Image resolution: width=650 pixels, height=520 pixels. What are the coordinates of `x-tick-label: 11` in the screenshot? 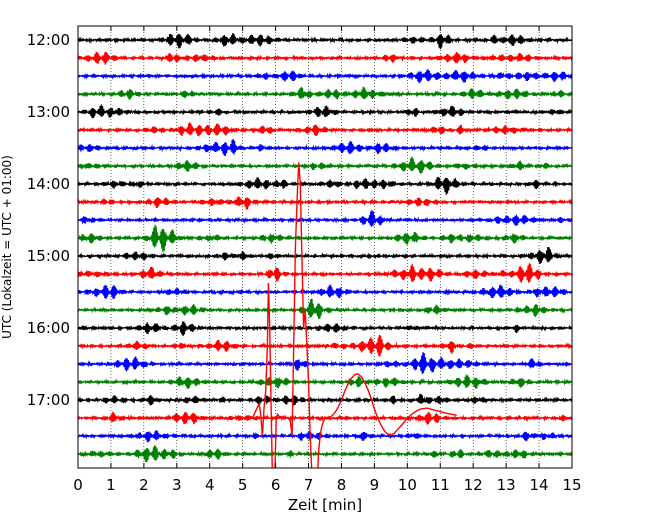 It's located at (440, 485).